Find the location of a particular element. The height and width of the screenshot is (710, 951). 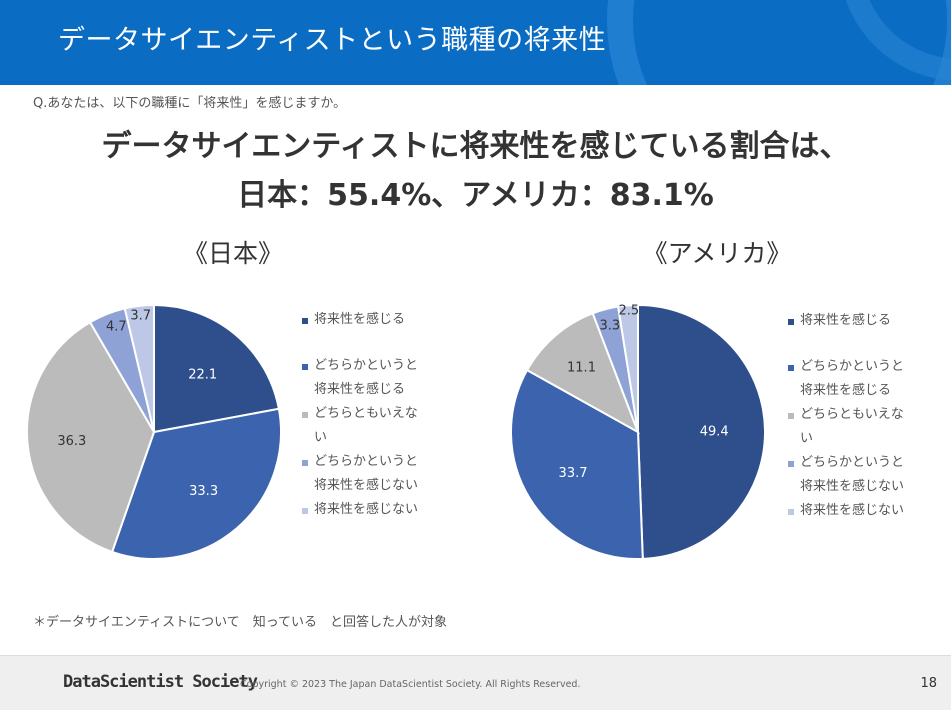

headline-line2: 日本：55.4%、アメリカ：83.1% is located at coordinates (475, 195).